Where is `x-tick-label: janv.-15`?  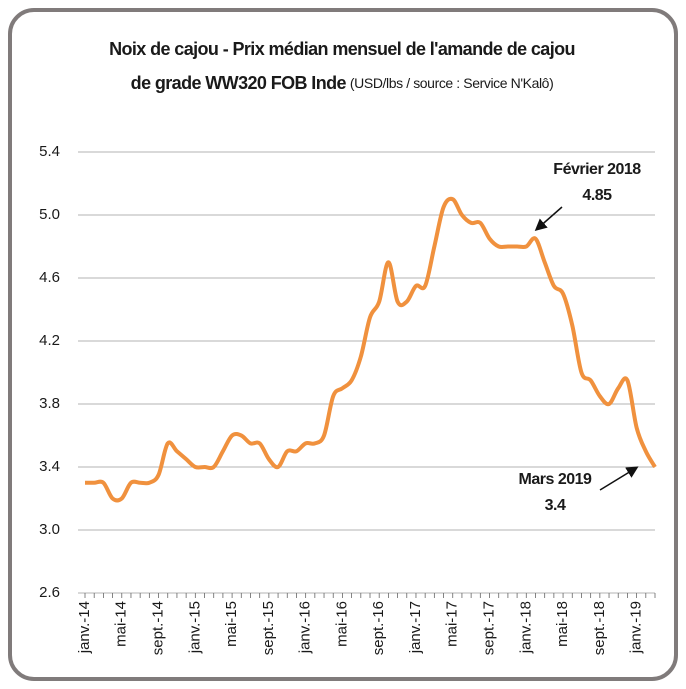 x-tick-label: janv.-15 is located at coordinates (194, 627).